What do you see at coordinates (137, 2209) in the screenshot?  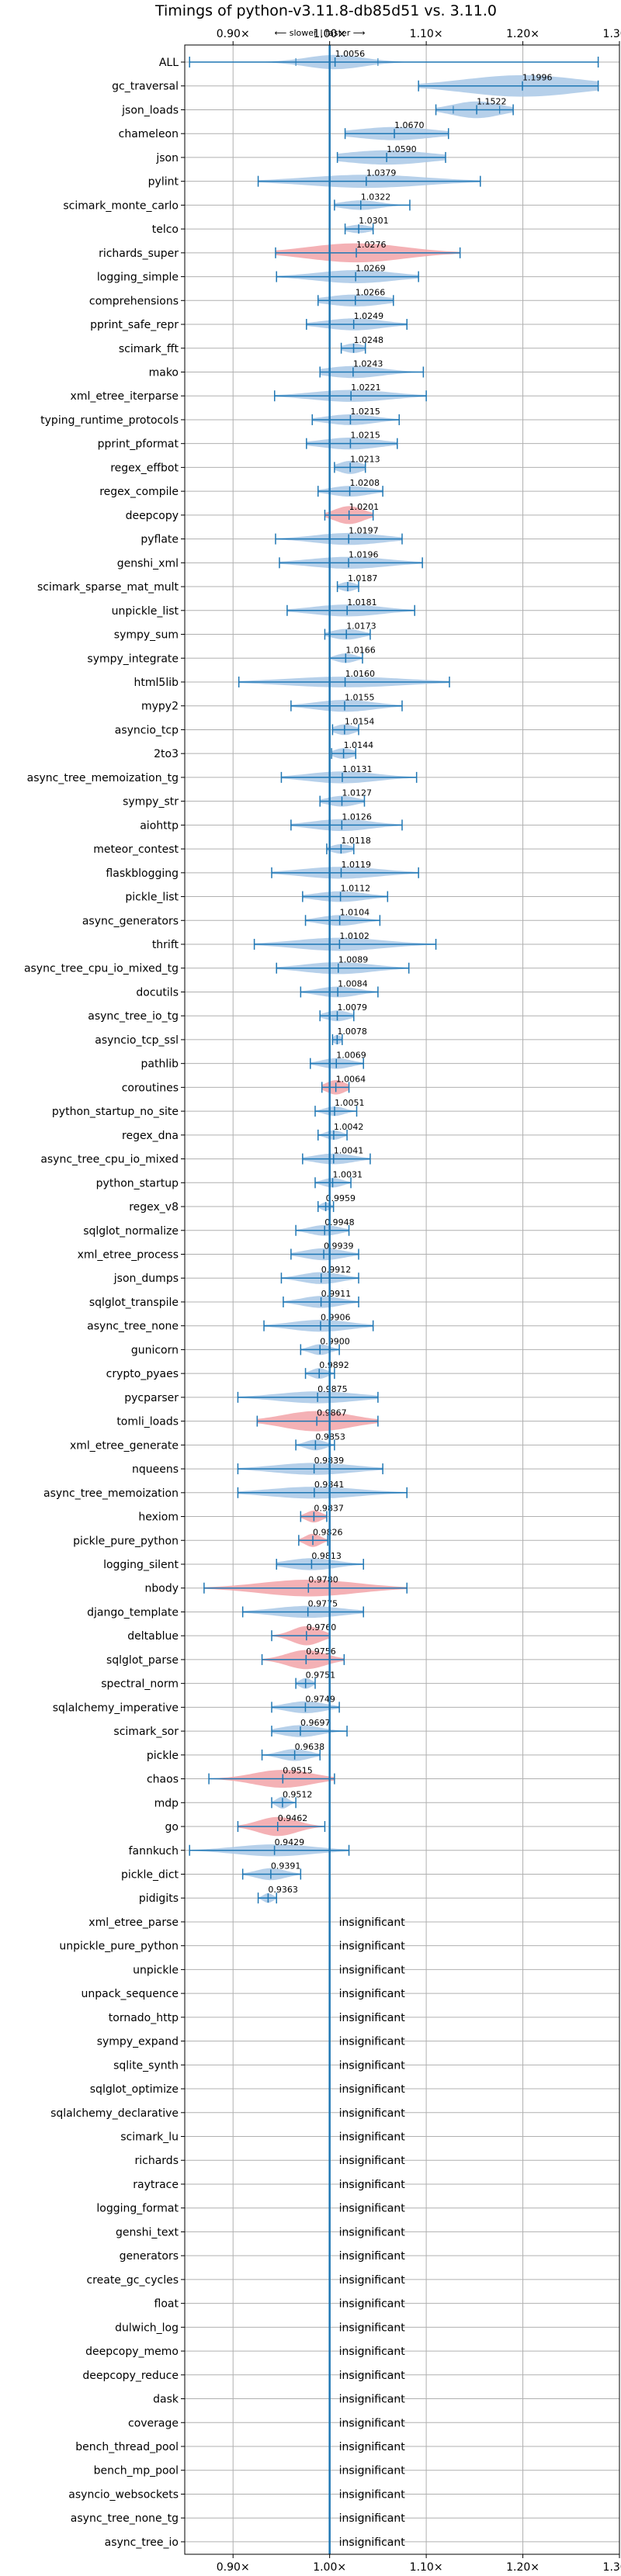 I see `benchmark-label: logging_format` at bounding box center [137, 2209].